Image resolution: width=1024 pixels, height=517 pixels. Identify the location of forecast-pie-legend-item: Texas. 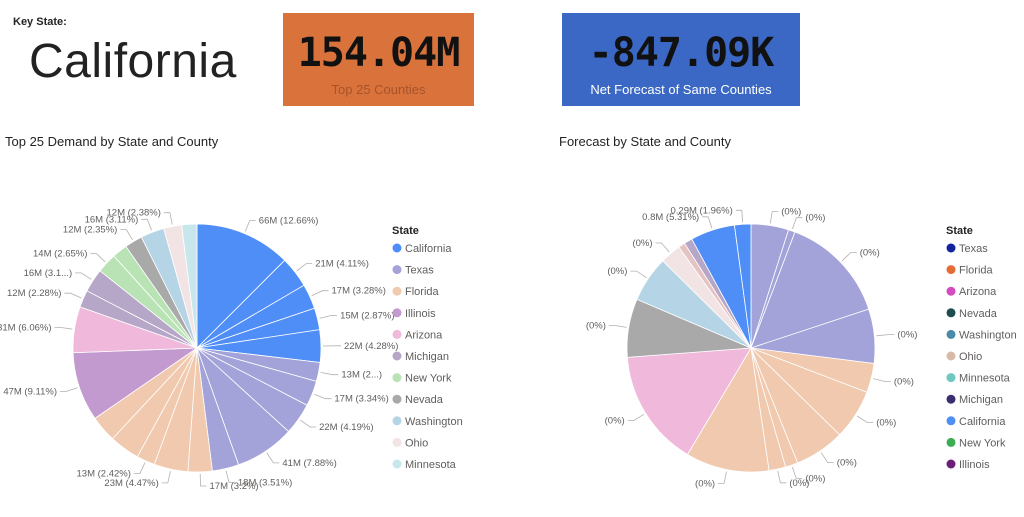
(973, 249).